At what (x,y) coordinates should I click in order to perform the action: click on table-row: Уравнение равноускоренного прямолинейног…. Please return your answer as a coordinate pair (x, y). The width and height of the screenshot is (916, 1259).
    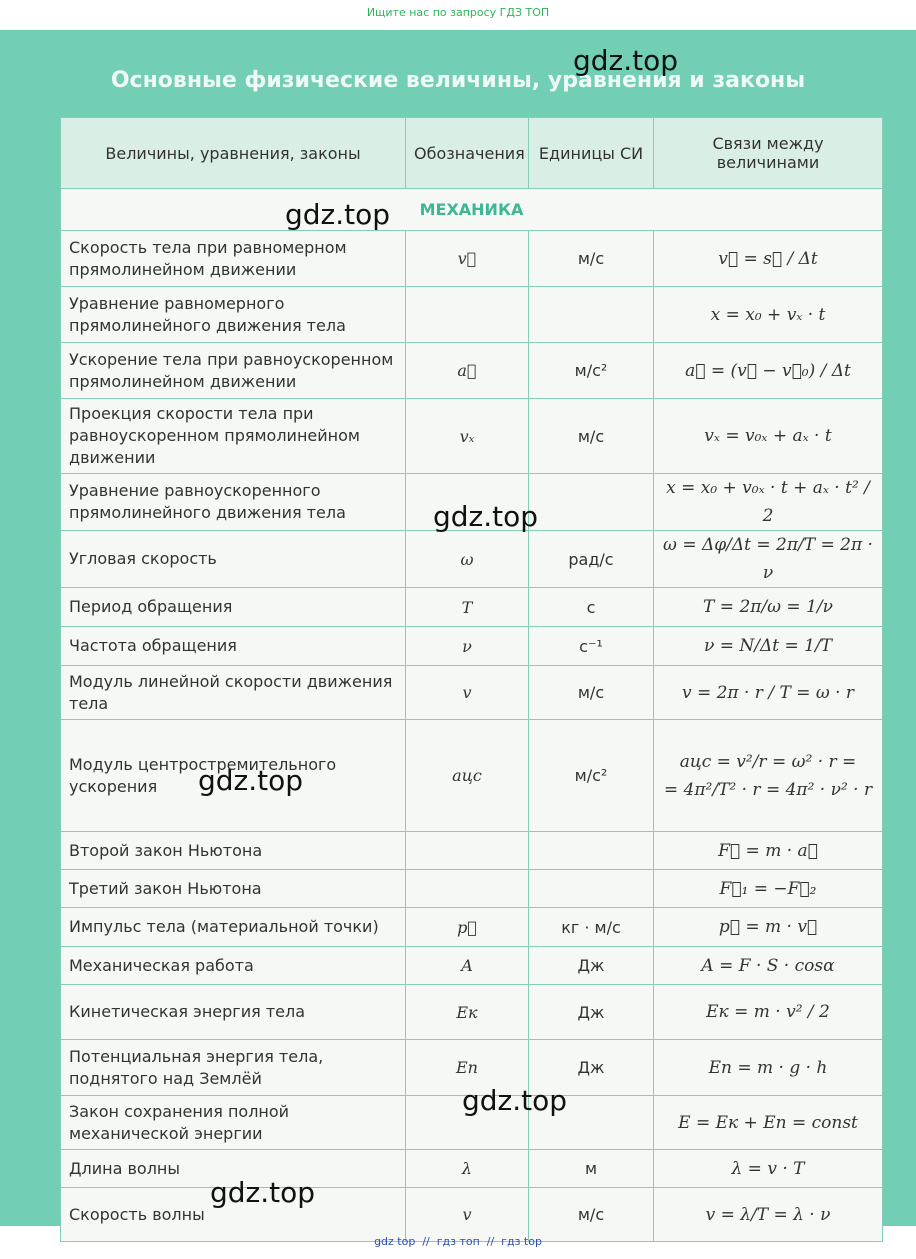
    Looking at the image, I should click on (471, 502).